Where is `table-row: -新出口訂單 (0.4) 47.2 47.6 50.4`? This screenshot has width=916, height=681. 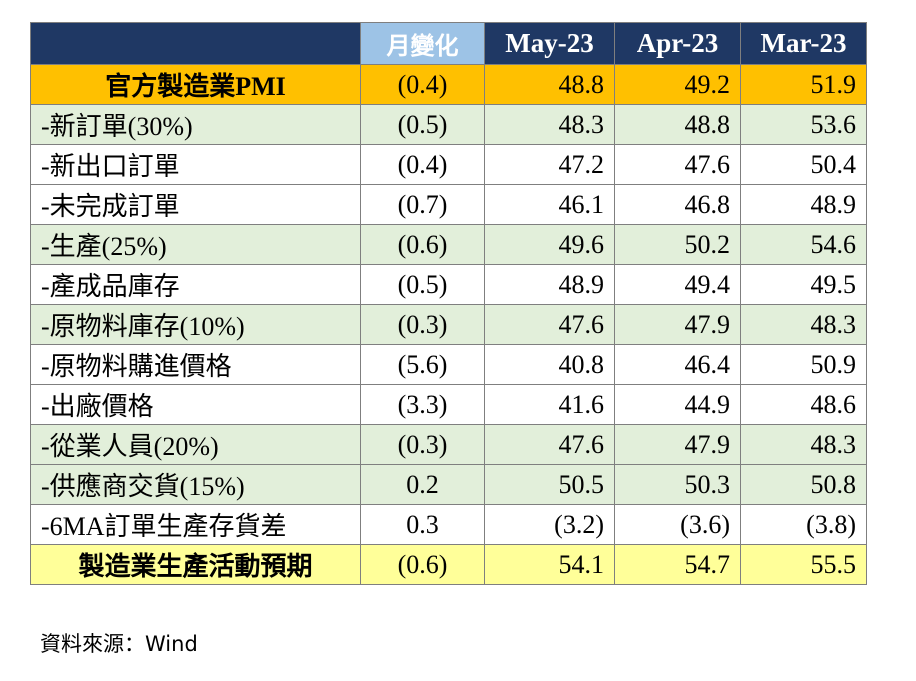
table-row: -新出口訂單 (0.4) 47.2 47.6 50.4 is located at coordinates (448, 164).